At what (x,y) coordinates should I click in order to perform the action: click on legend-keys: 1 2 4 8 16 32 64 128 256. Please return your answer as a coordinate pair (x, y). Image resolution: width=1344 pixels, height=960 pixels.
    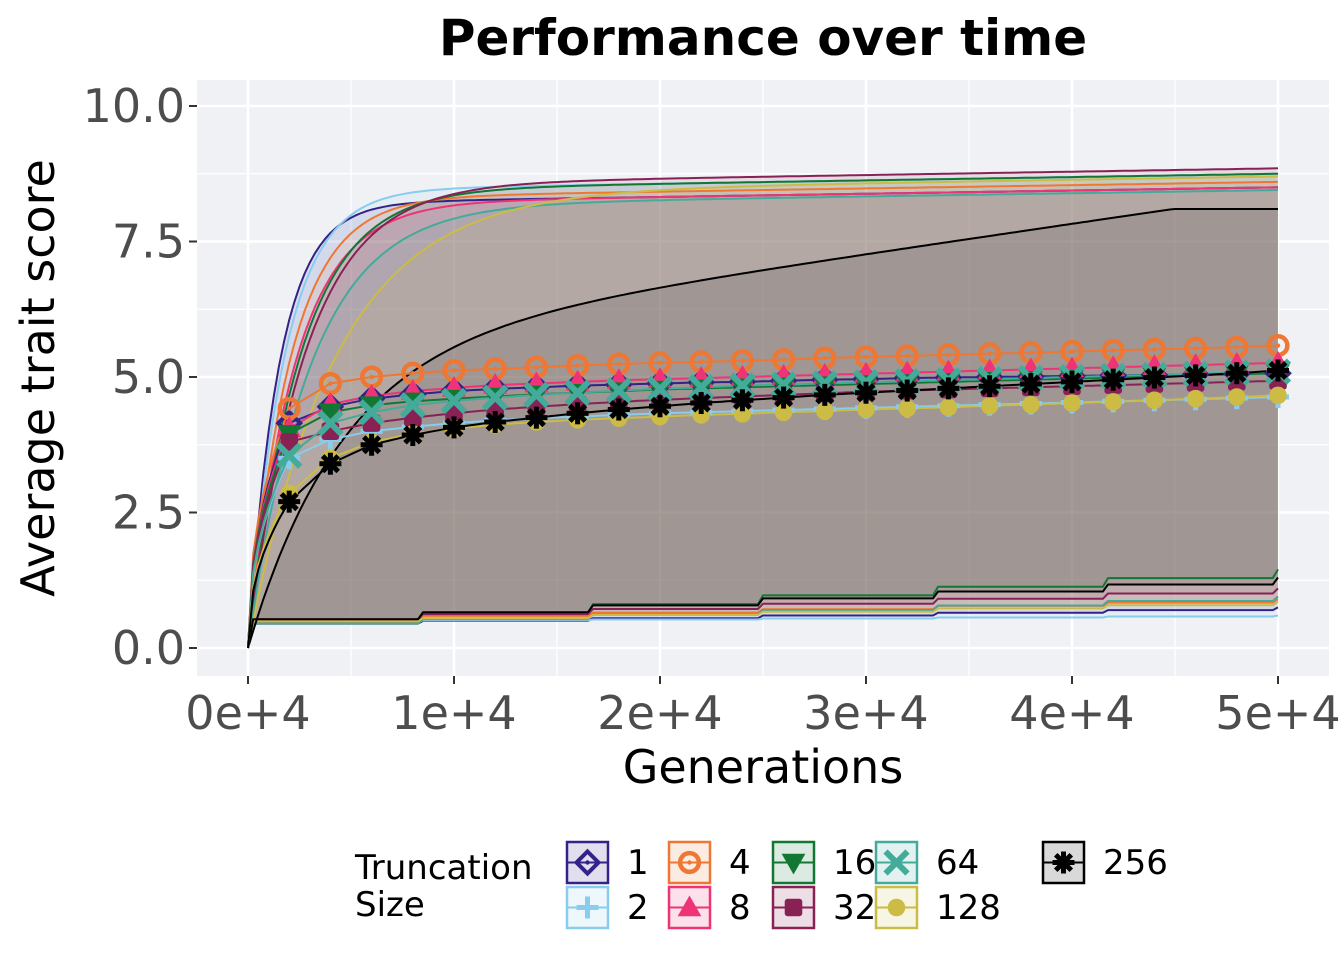
    Looking at the image, I should click on (866, 885).